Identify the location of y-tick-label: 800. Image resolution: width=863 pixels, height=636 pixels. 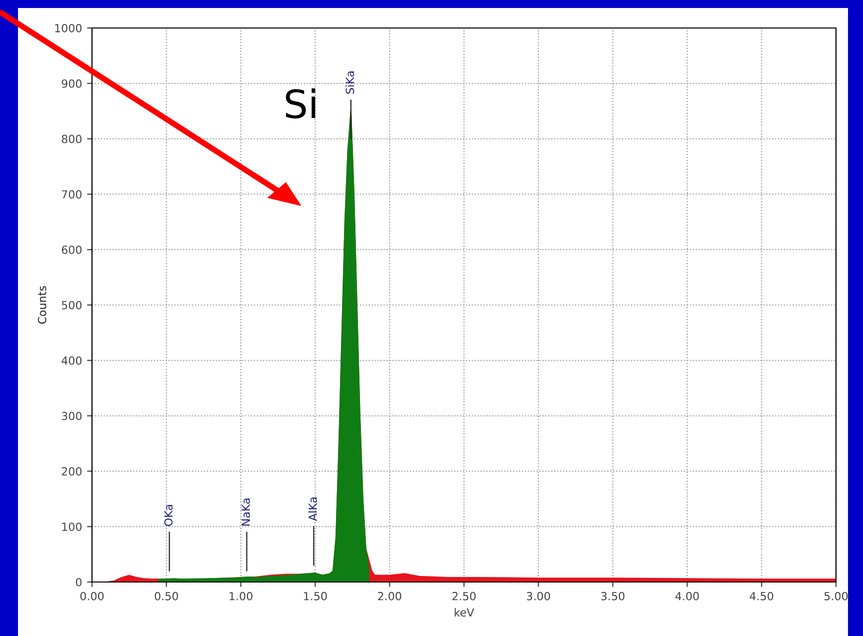
(72, 139).